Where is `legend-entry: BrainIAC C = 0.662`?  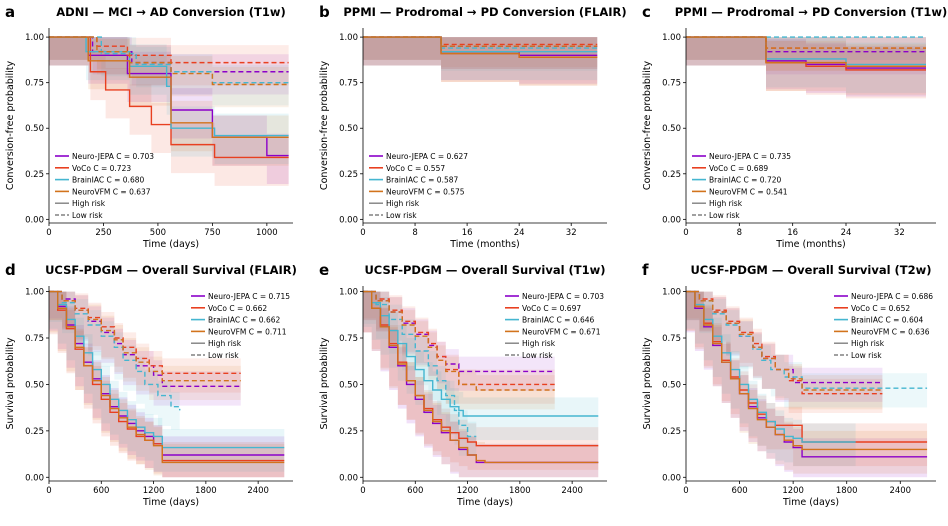 legend-entry: BrainIAC C = 0.662 is located at coordinates (244, 320).